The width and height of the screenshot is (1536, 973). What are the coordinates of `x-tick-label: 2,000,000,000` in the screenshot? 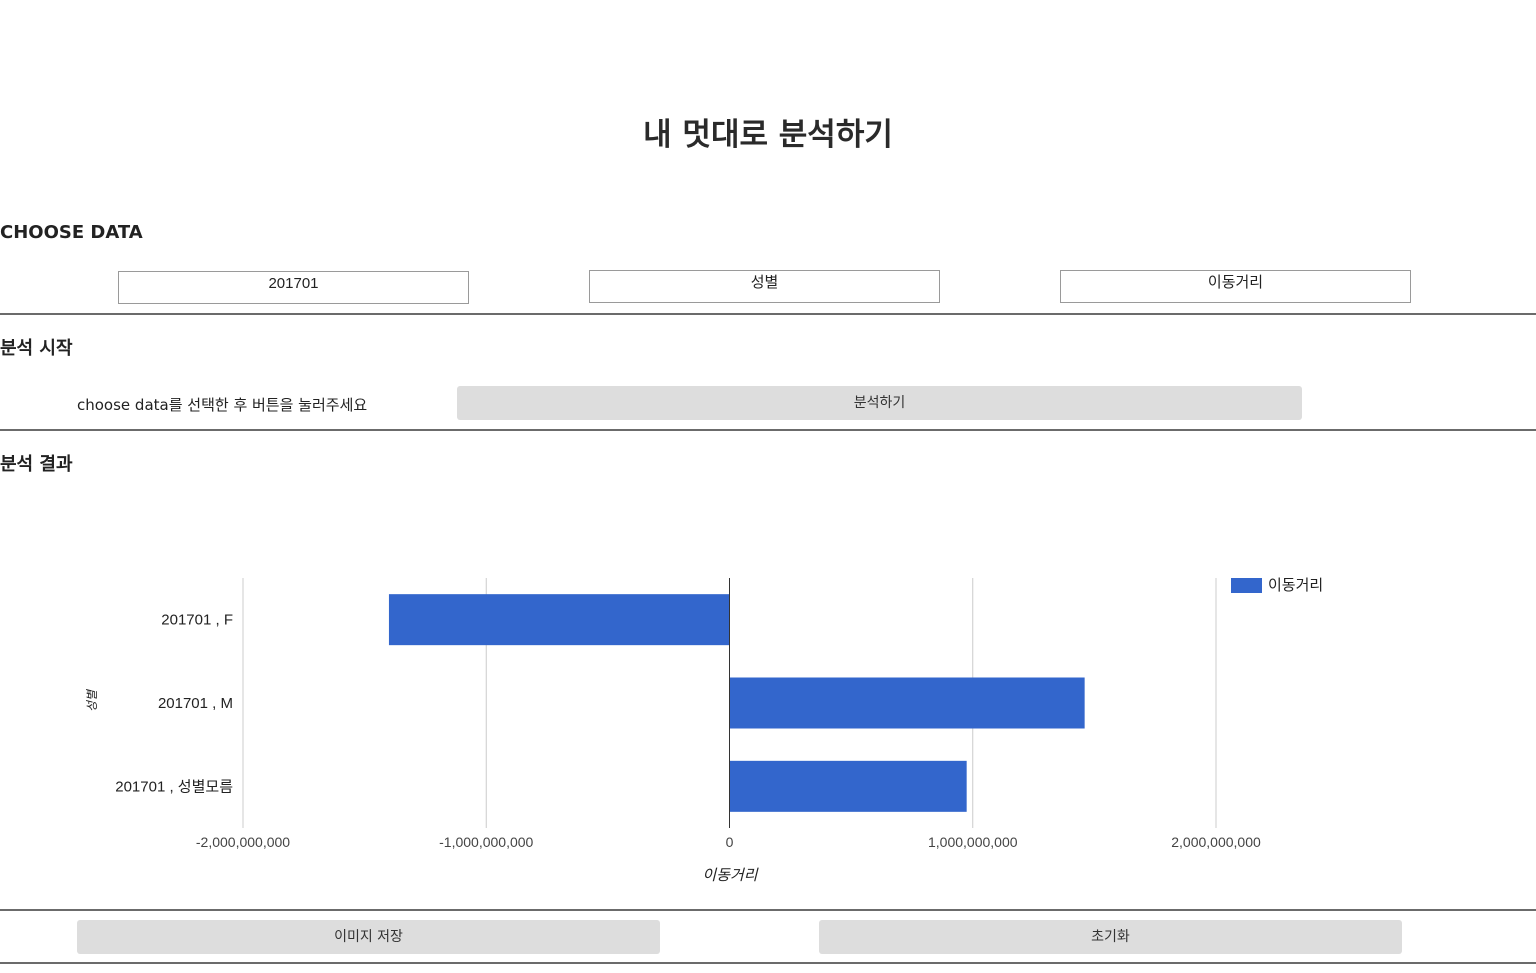 It's located at (1216, 842).